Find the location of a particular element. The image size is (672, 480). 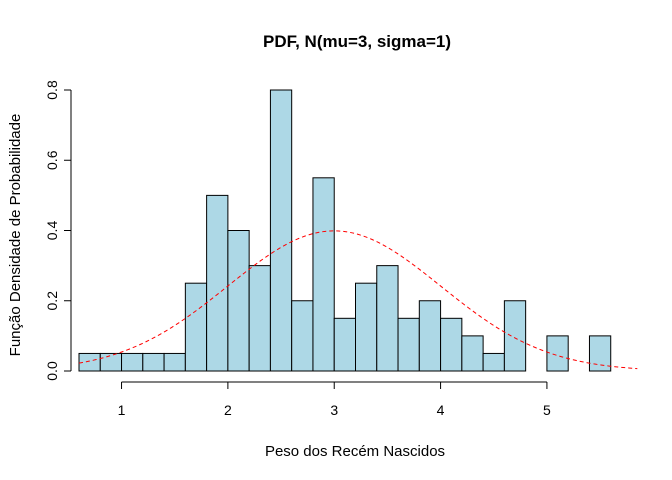

x-tick-label: 1 is located at coordinates (122, 410).